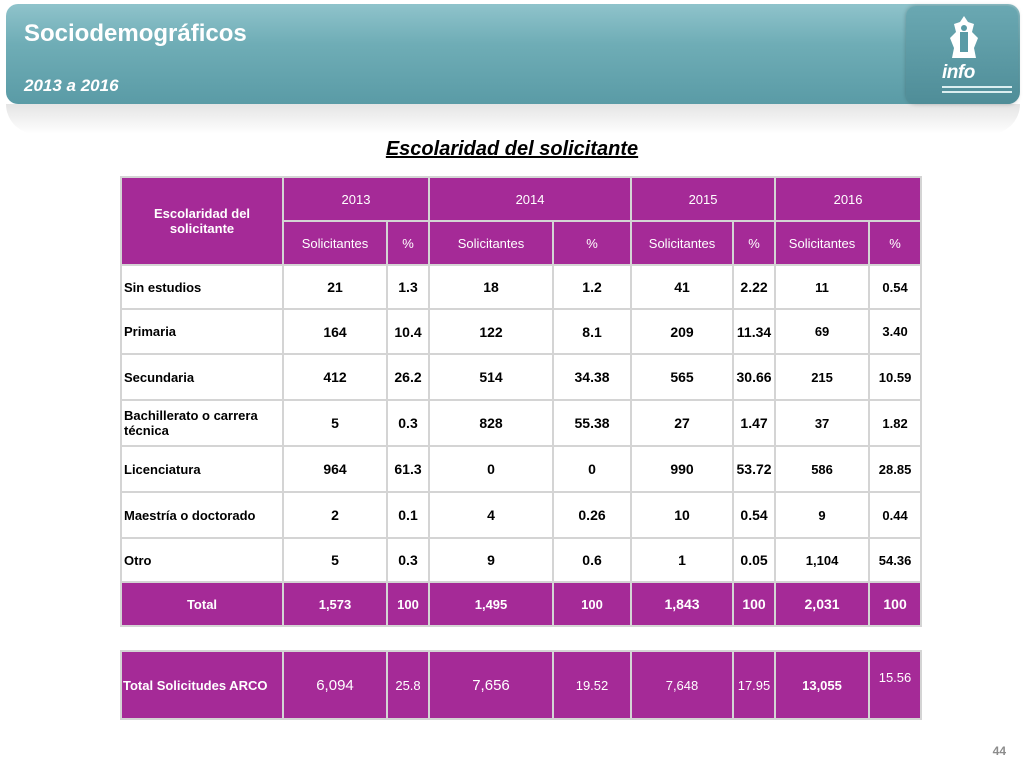 The width and height of the screenshot is (1024, 768). I want to click on value-cell: 828, so click(491, 423).